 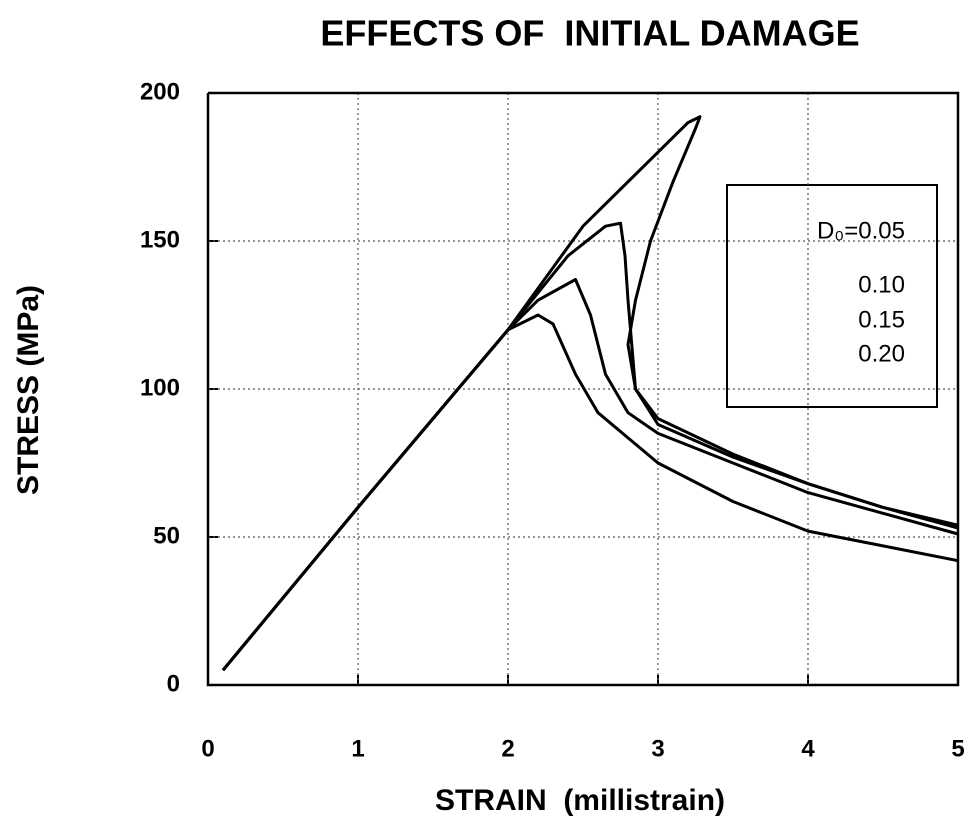 I want to click on legend-label: 0.15, so click(x=881, y=319).